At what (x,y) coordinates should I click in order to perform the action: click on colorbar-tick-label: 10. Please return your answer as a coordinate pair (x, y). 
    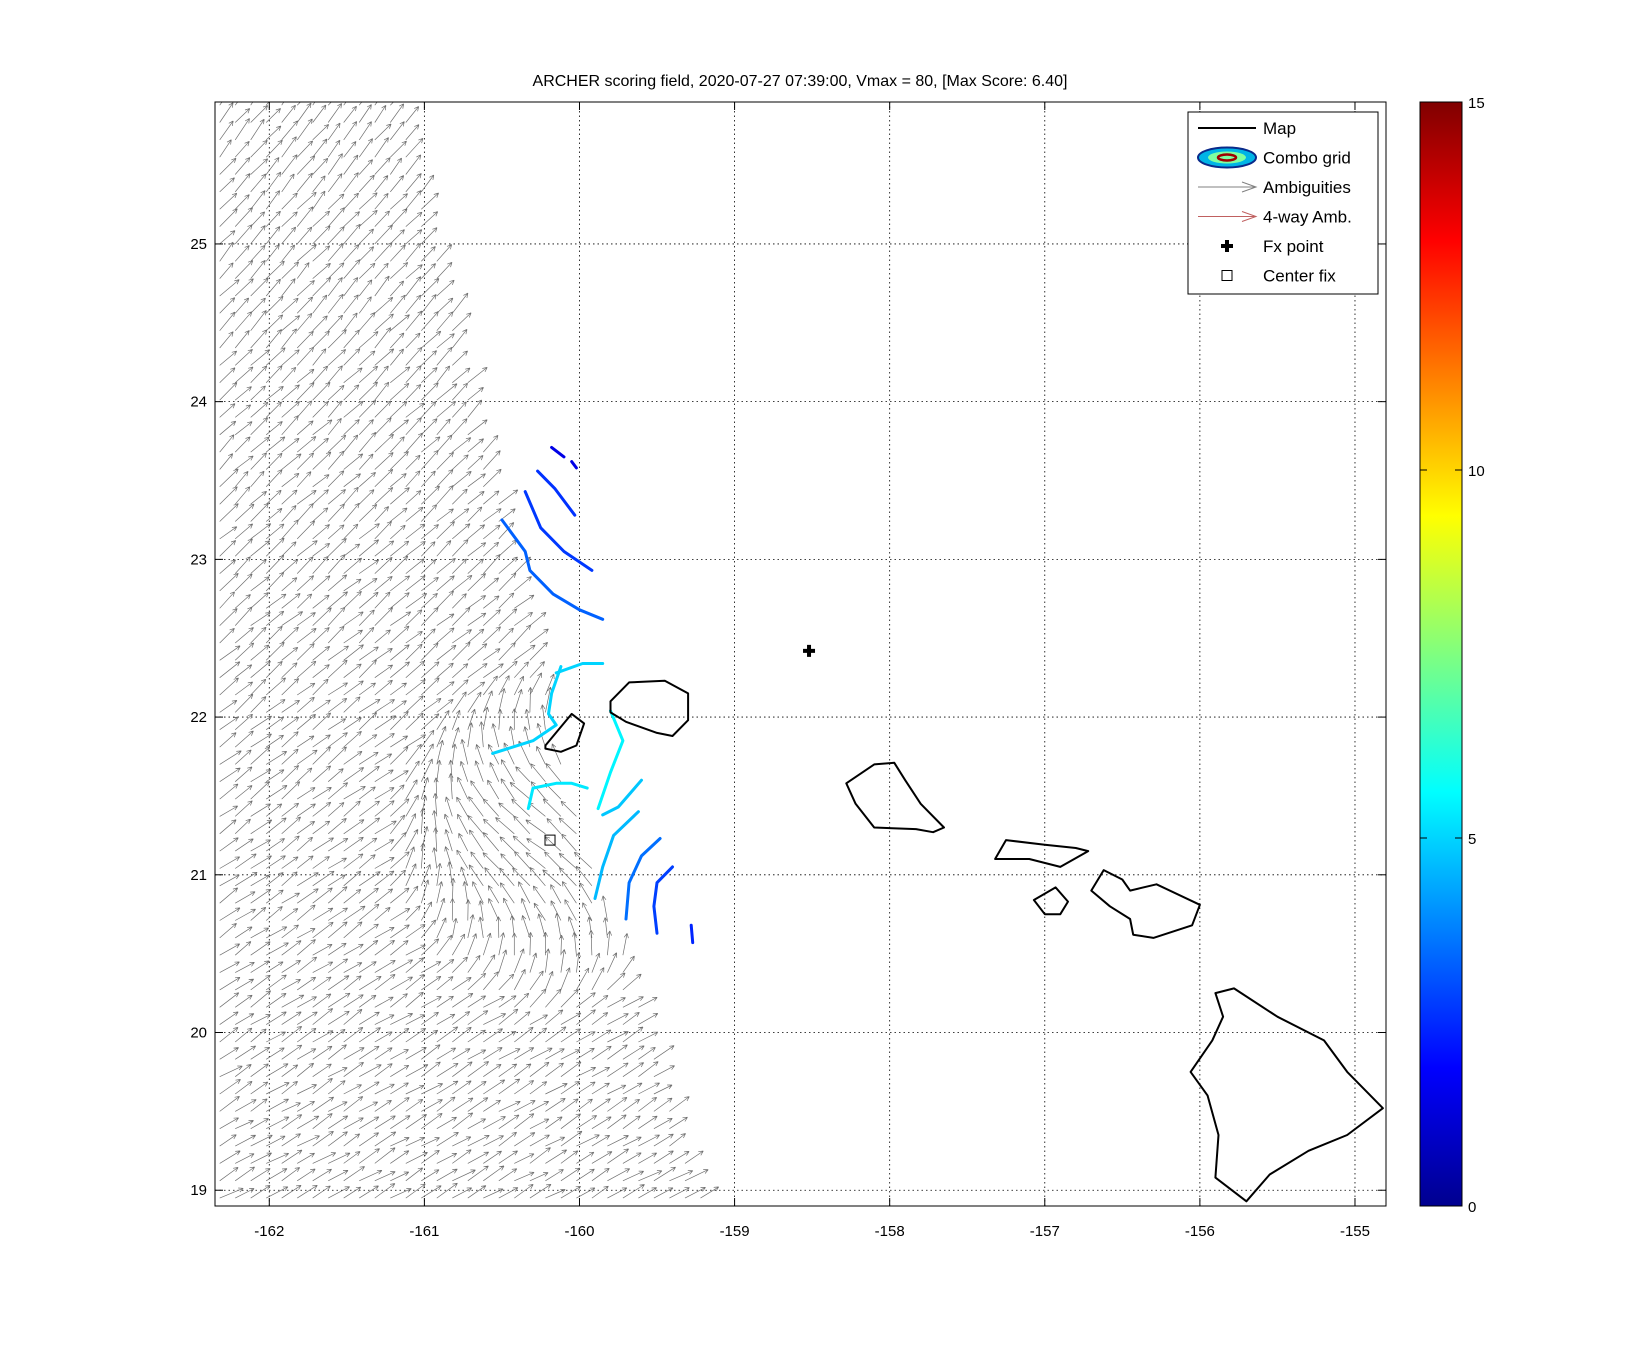
    Looking at the image, I should click on (1476, 471).